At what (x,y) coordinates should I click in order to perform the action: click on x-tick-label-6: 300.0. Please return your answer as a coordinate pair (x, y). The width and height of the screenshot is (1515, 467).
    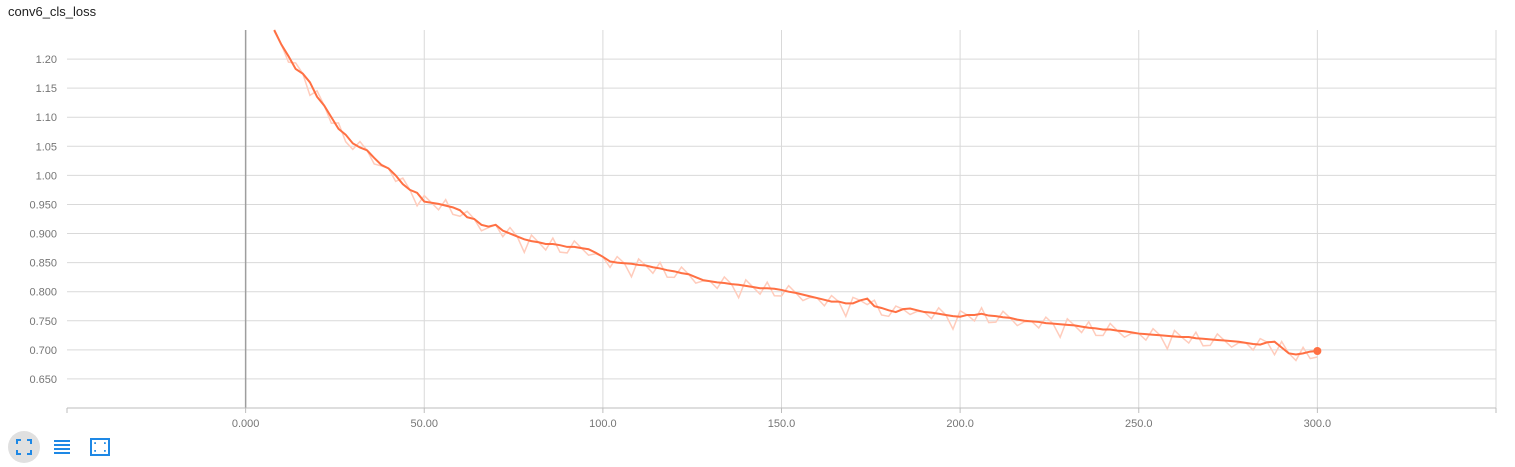
    Looking at the image, I should click on (1318, 424).